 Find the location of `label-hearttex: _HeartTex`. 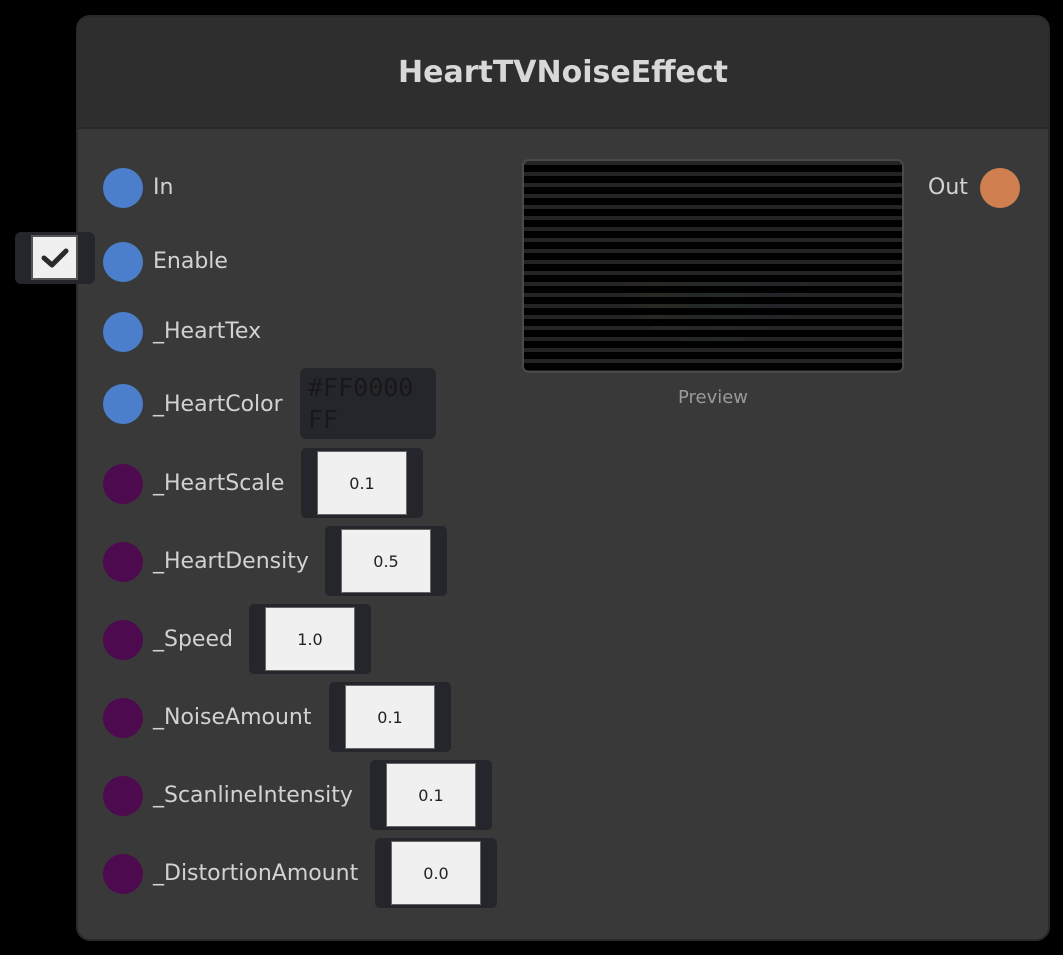

label-hearttex: _HeartTex is located at coordinates (207, 331).